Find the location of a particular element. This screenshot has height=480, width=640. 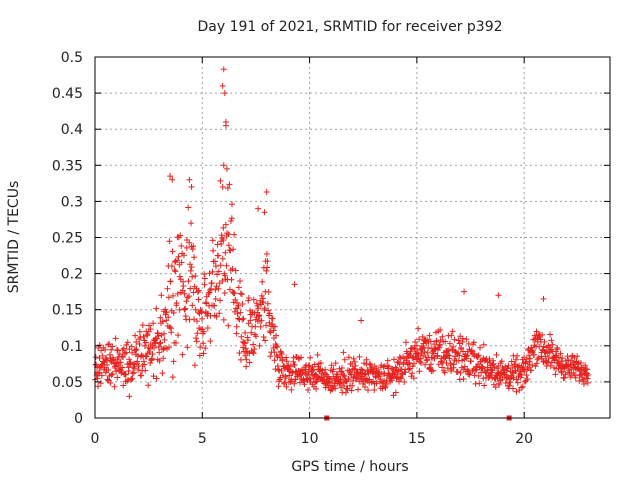

x-tick-label: 0 is located at coordinates (95, 439).